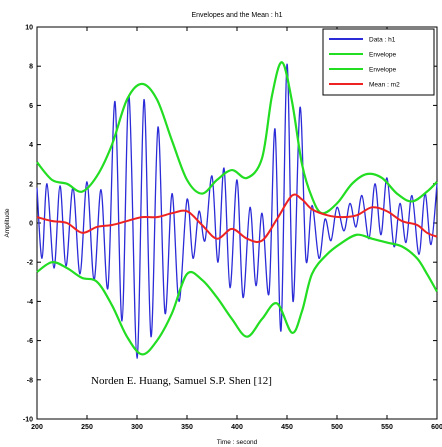 This screenshot has width=442, height=447. What do you see at coordinates (387, 427) in the screenshot?
I see `x-tick-label: 550` at bounding box center [387, 427].